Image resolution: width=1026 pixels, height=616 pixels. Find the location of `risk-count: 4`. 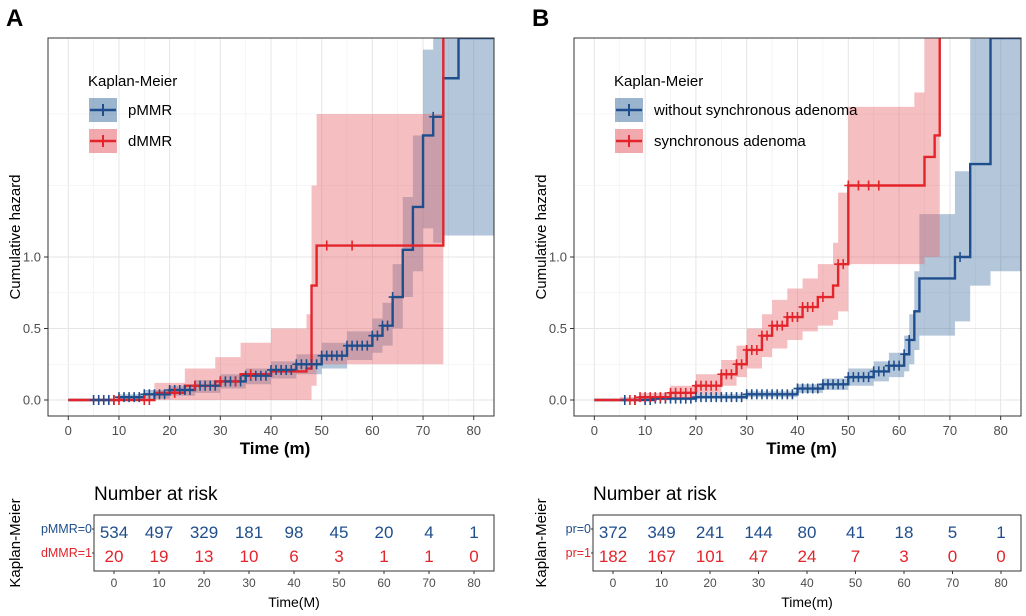

risk-count: 4 is located at coordinates (428, 532).